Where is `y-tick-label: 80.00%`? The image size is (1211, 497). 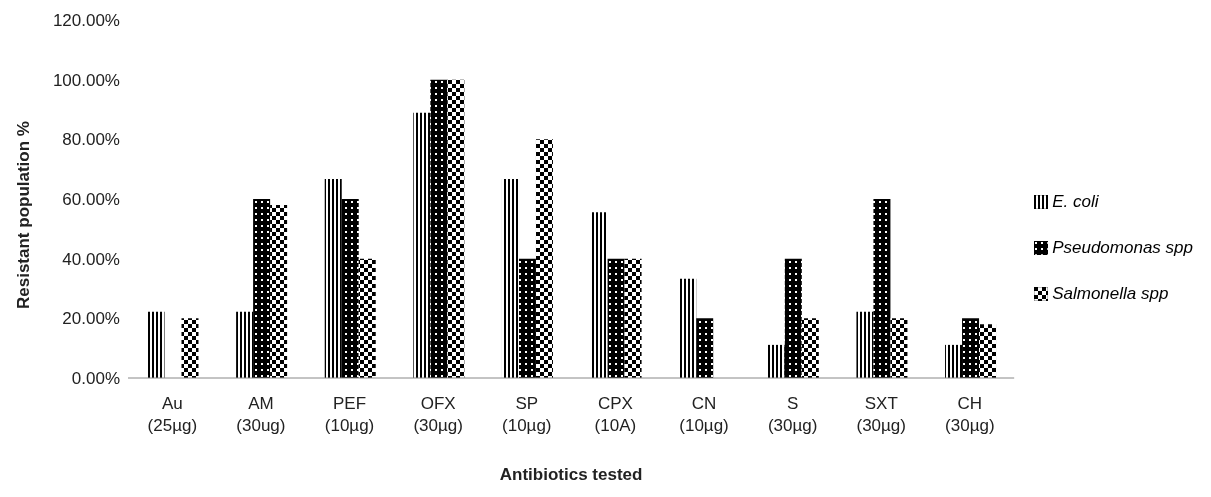 y-tick-label: 80.00% is located at coordinates (91, 140).